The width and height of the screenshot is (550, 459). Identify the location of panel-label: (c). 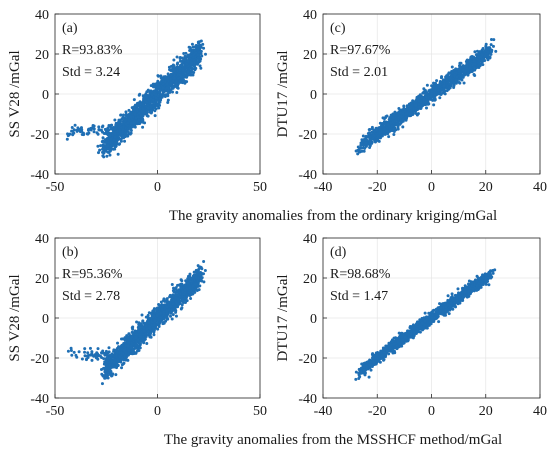
(338, 28).